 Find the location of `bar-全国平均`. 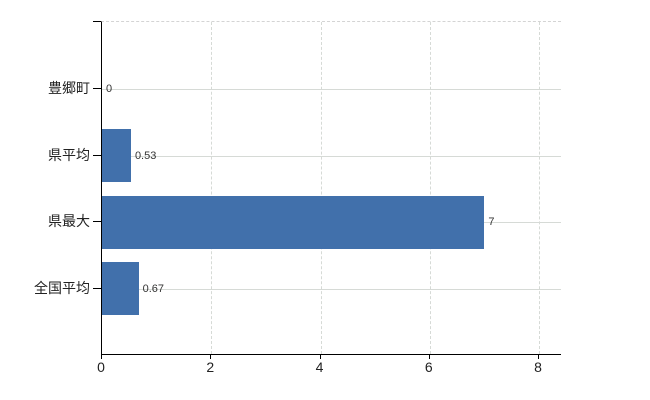

bar-全国平均 is located at coordinates (120, 288).